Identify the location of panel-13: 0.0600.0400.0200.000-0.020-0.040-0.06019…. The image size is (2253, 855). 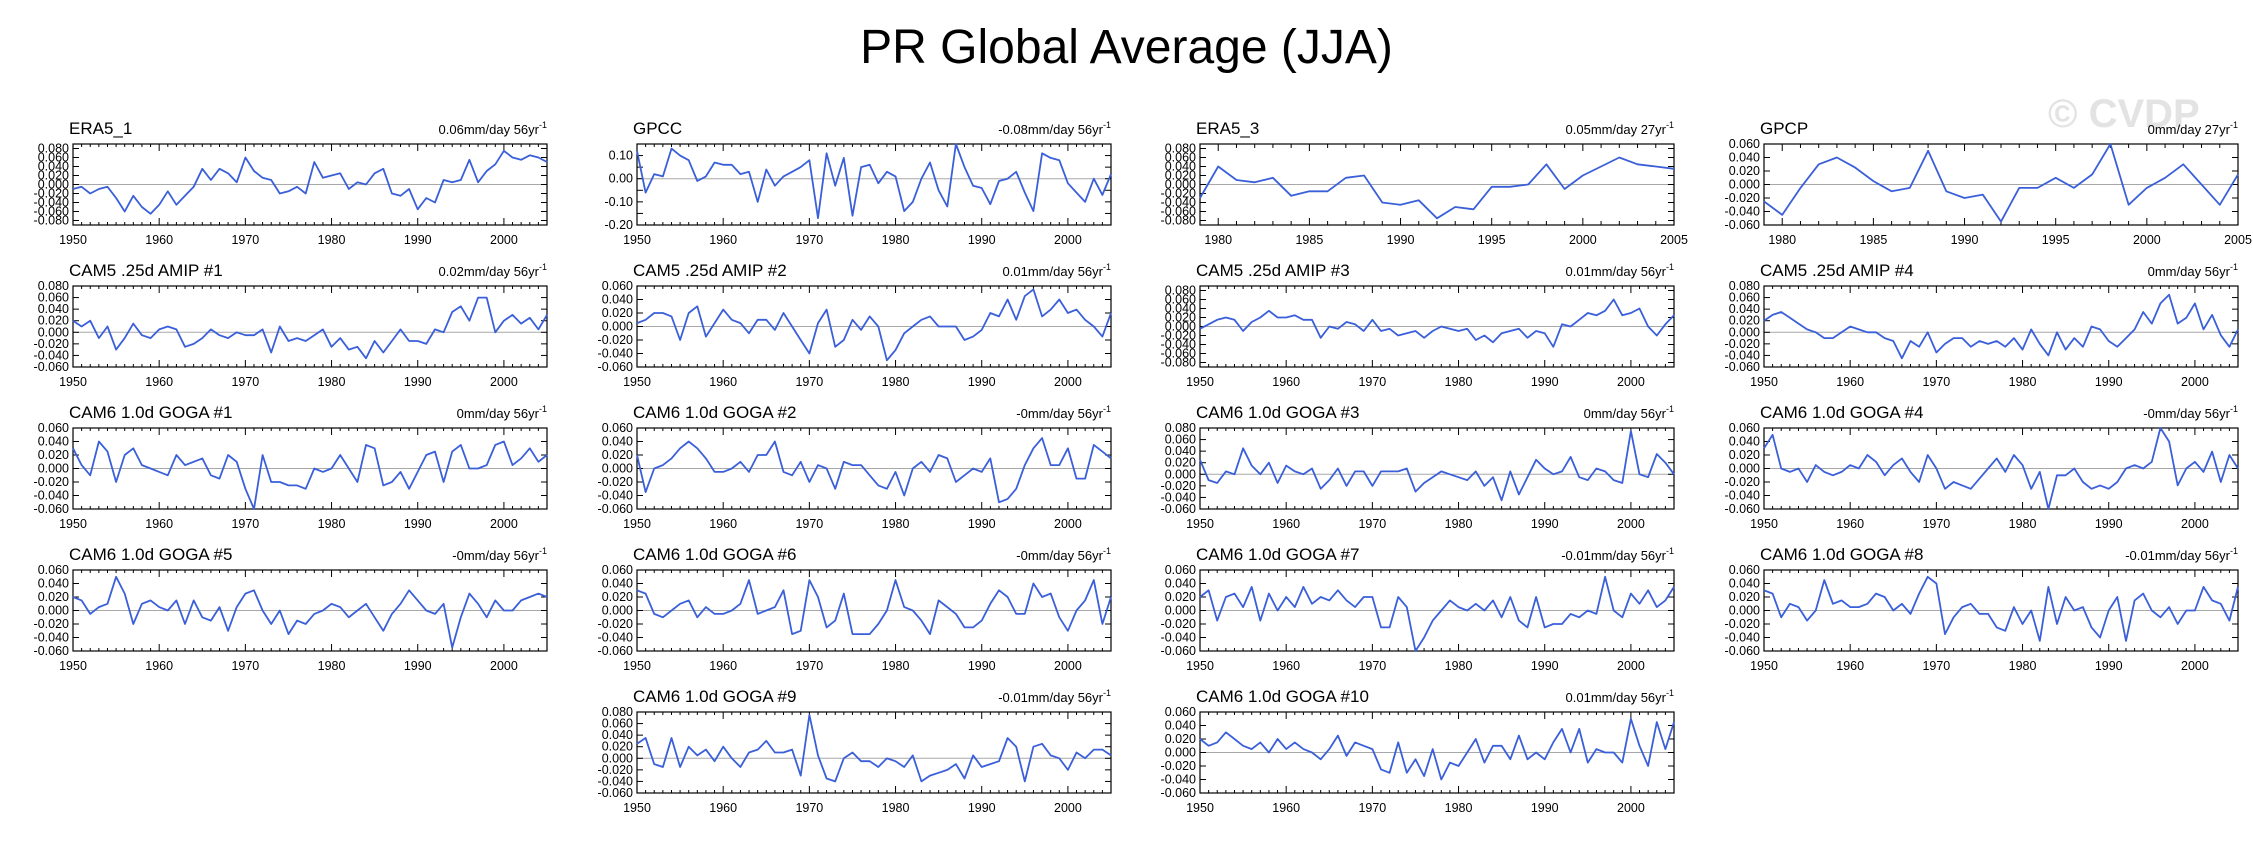
(291, 609).